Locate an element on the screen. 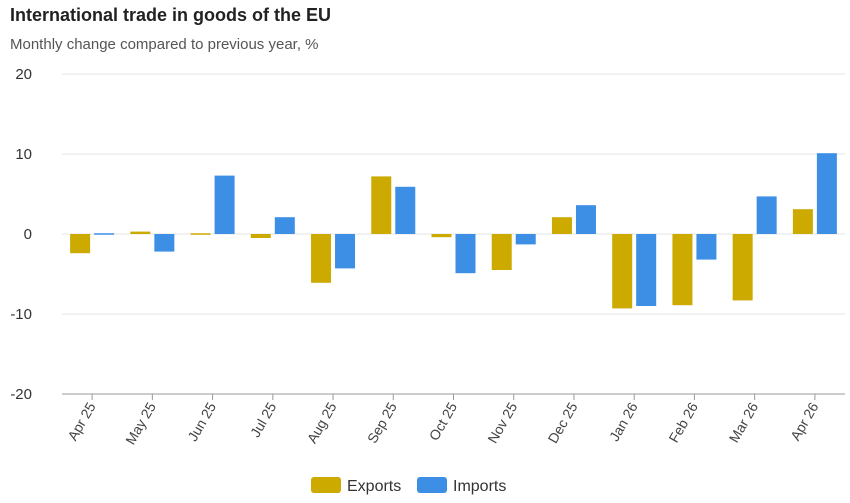 The image size is (850, 503). y-tick-label: 0 is located at coordinates (28, 234).